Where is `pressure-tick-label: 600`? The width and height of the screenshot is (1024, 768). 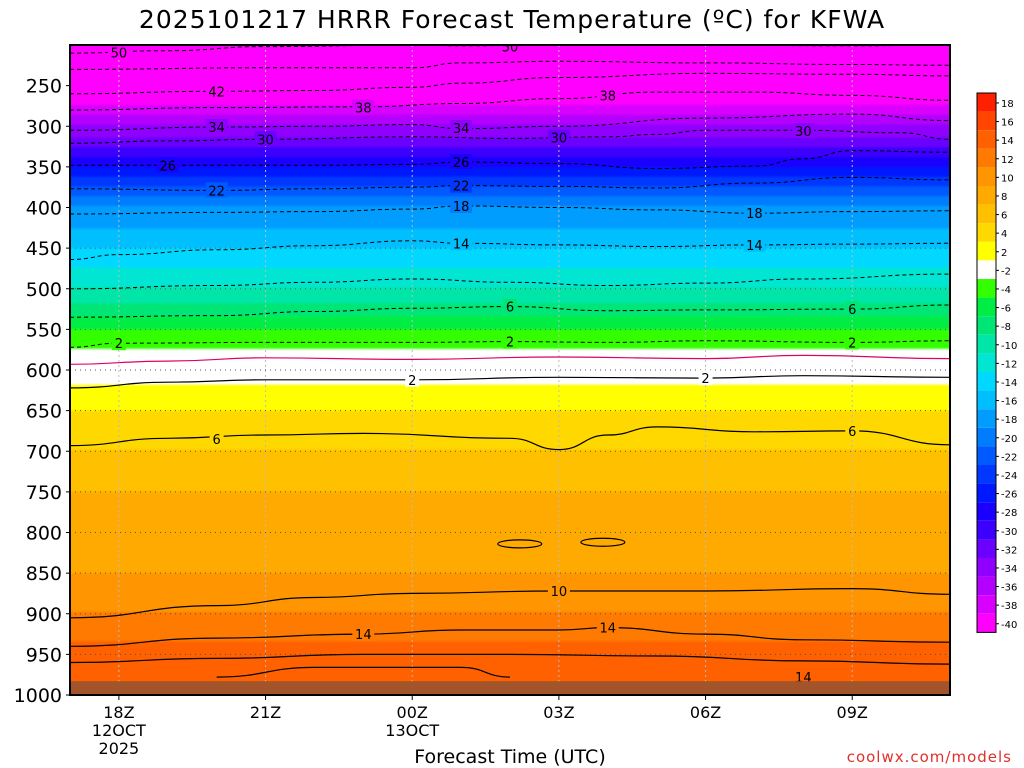 pressure-tick-label: 600 is located at coordinates (44, 371).